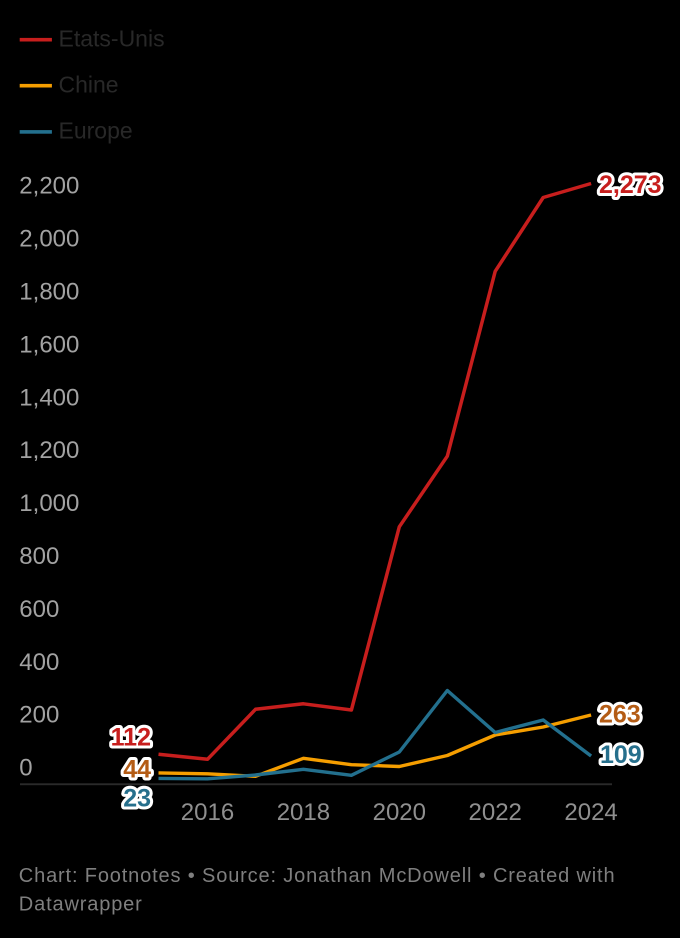  Describe the element at coordinates (39, 609) in the screenshot. I see `svg-text: 600` at that location.